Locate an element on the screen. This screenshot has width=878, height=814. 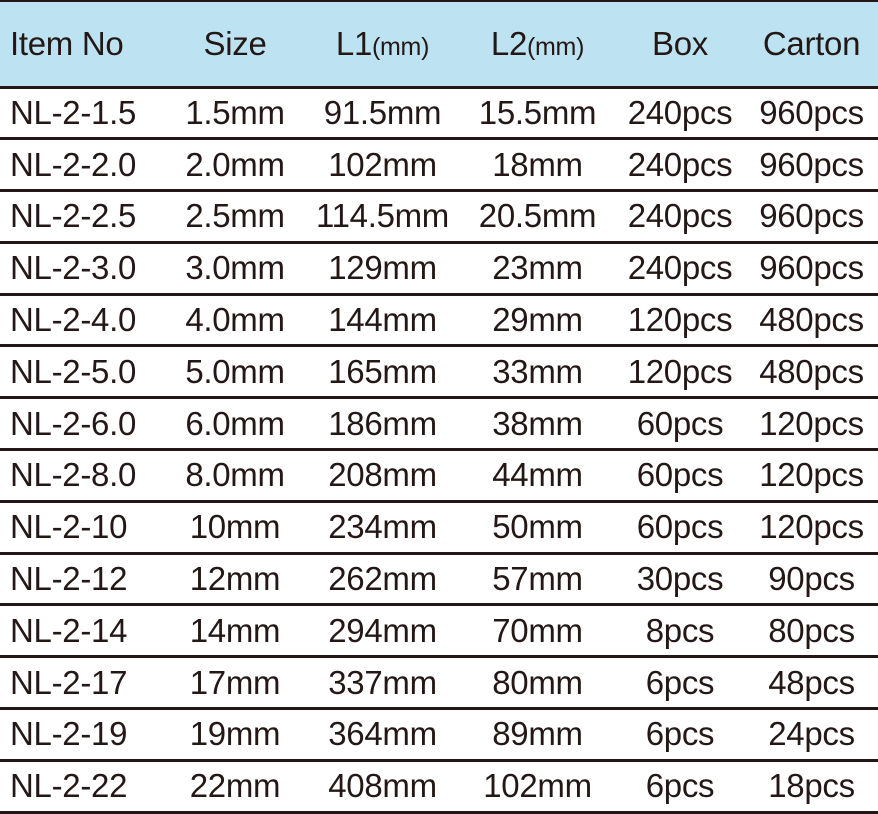
cell-size: 2.0mm is located at coordinates (235, 164).